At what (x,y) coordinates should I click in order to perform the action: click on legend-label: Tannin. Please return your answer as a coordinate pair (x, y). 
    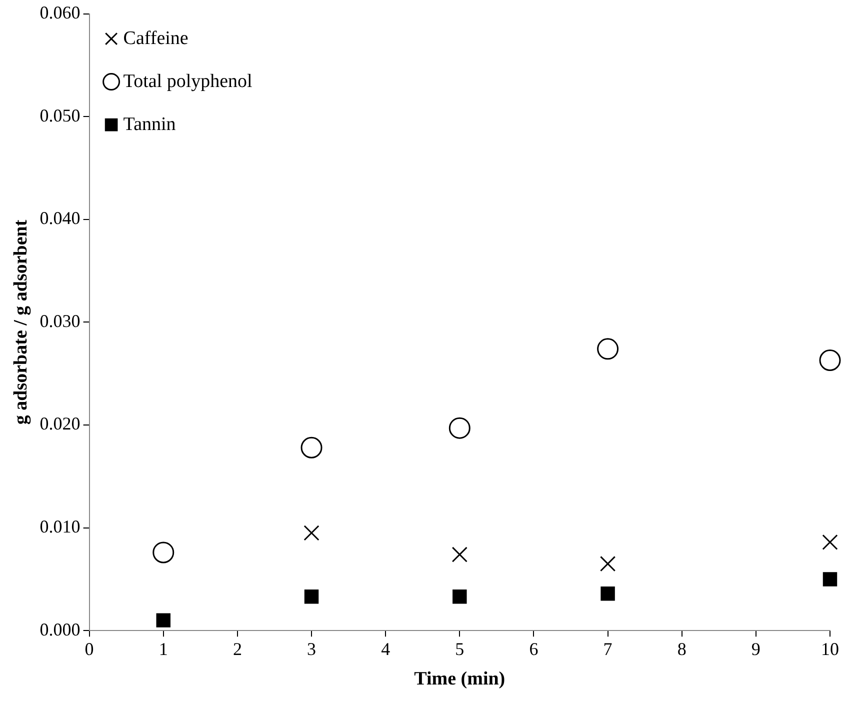
    Looking at the image, I should click on (149, 124).